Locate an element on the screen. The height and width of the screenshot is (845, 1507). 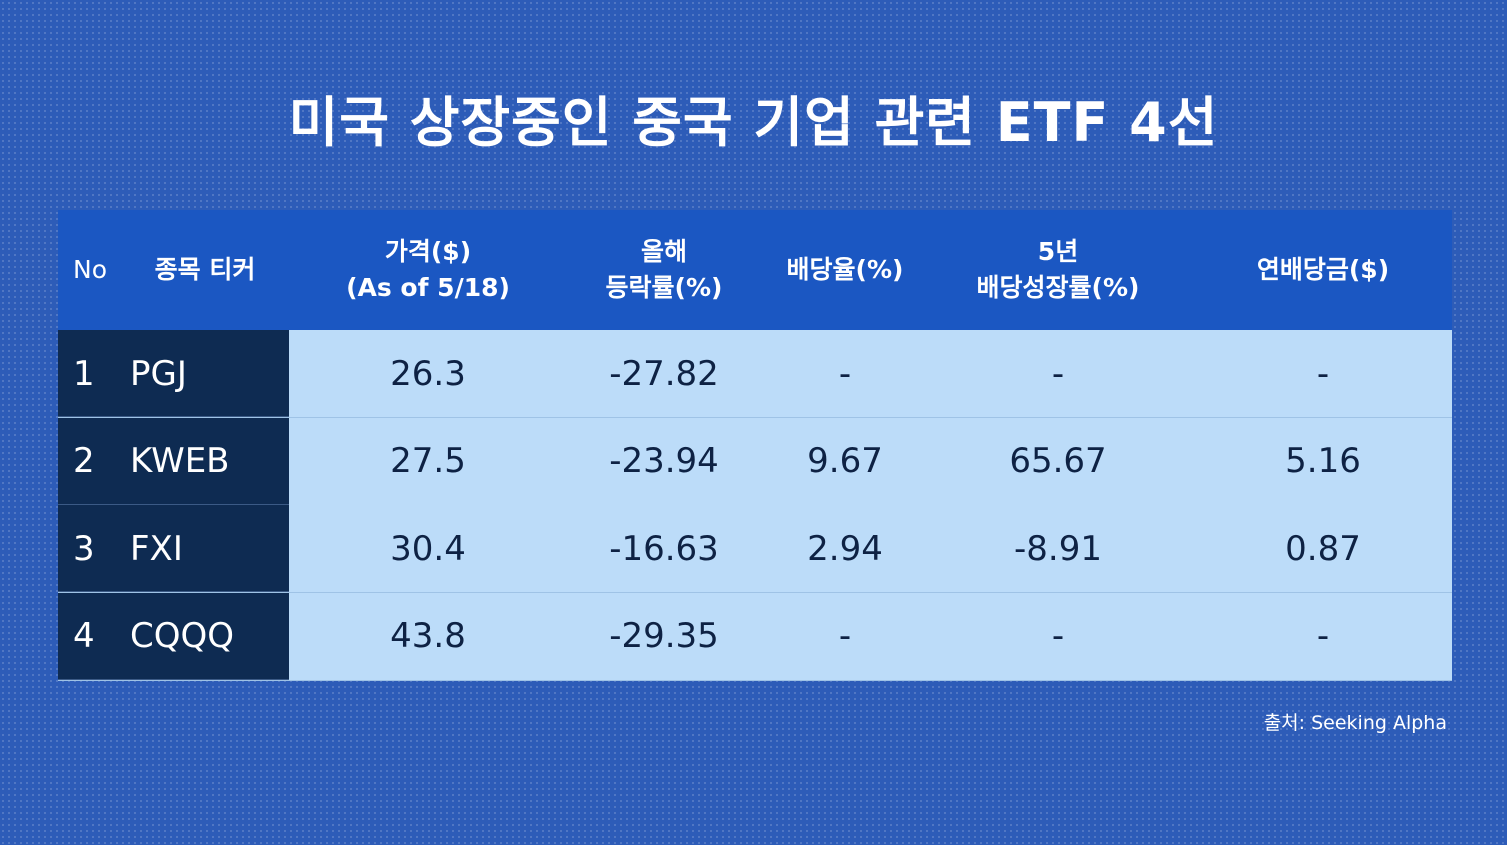
header-line: 등락률(%) is located at coordinates (664, 287).